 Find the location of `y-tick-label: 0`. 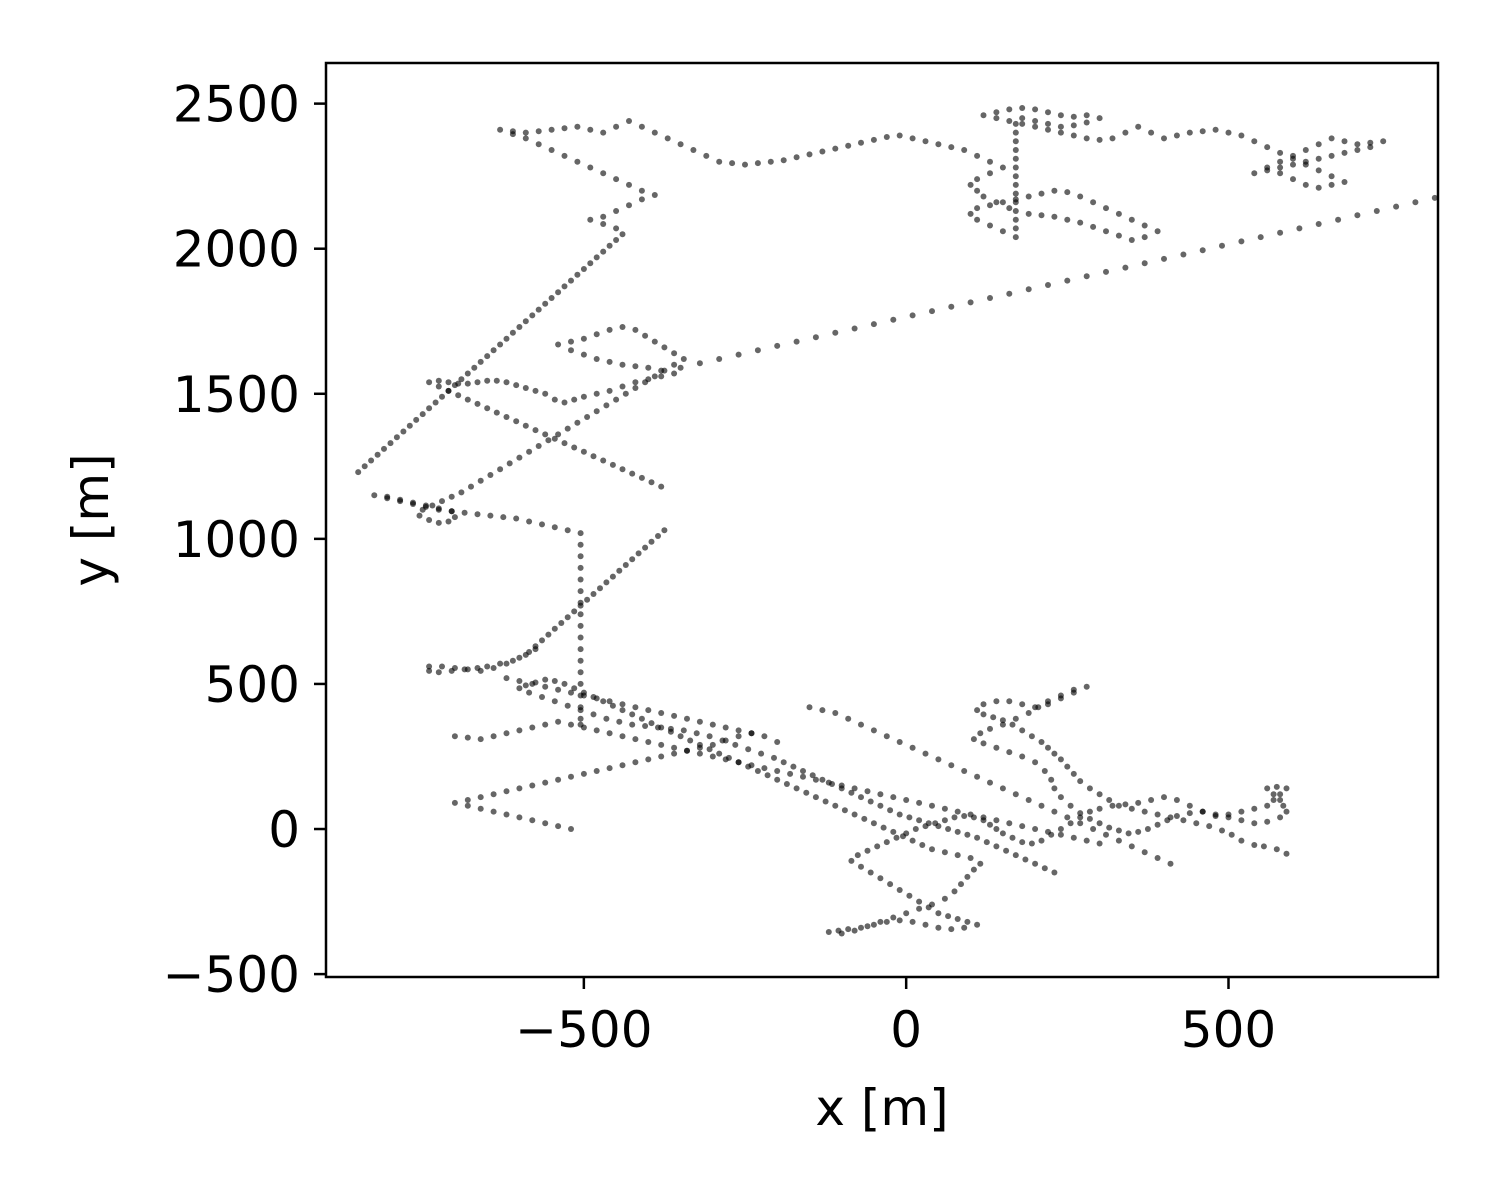

y-tick-label: 0 is located at coordinates (284, 830).